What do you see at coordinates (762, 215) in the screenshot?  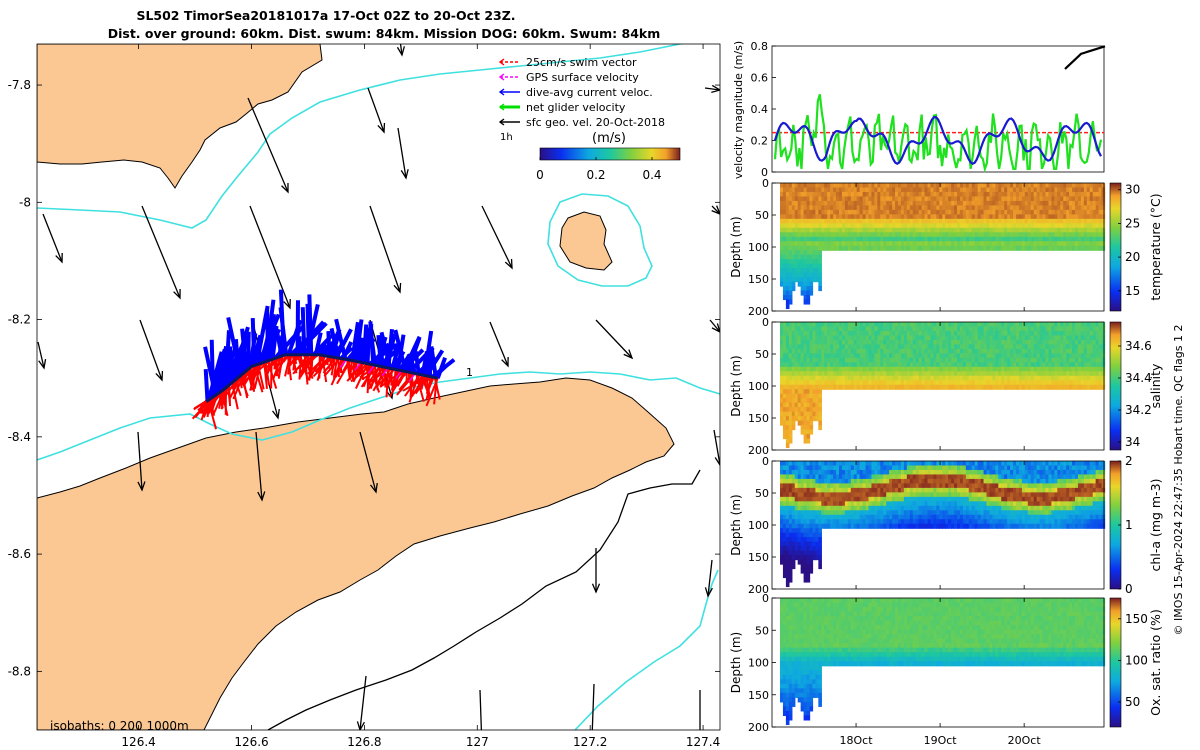 I see `section-y-tick-label: 50` at bounding box center [762, 215].